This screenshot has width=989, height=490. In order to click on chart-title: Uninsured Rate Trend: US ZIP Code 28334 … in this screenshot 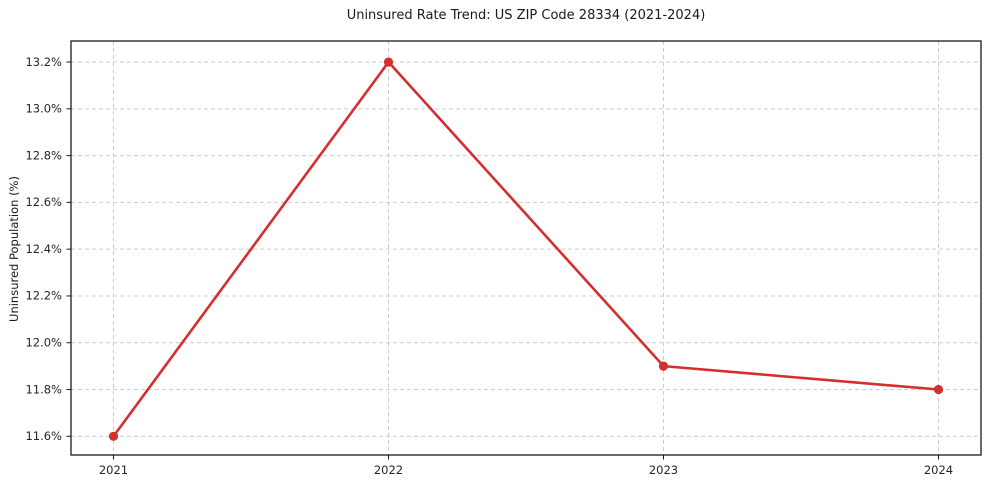, I will do `click(526, 15)`.